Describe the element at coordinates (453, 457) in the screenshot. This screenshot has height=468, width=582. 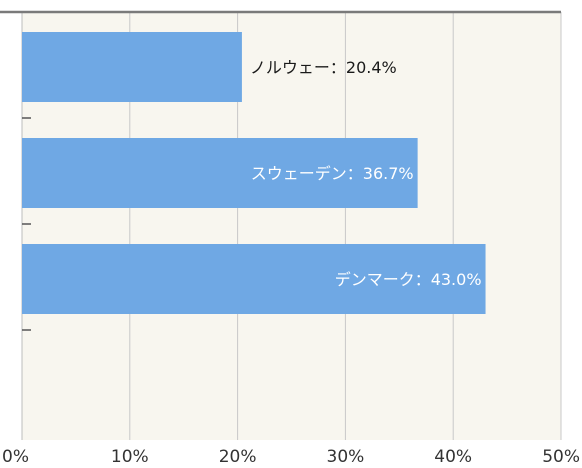
I see `x-tick-label: 40%` at that location.